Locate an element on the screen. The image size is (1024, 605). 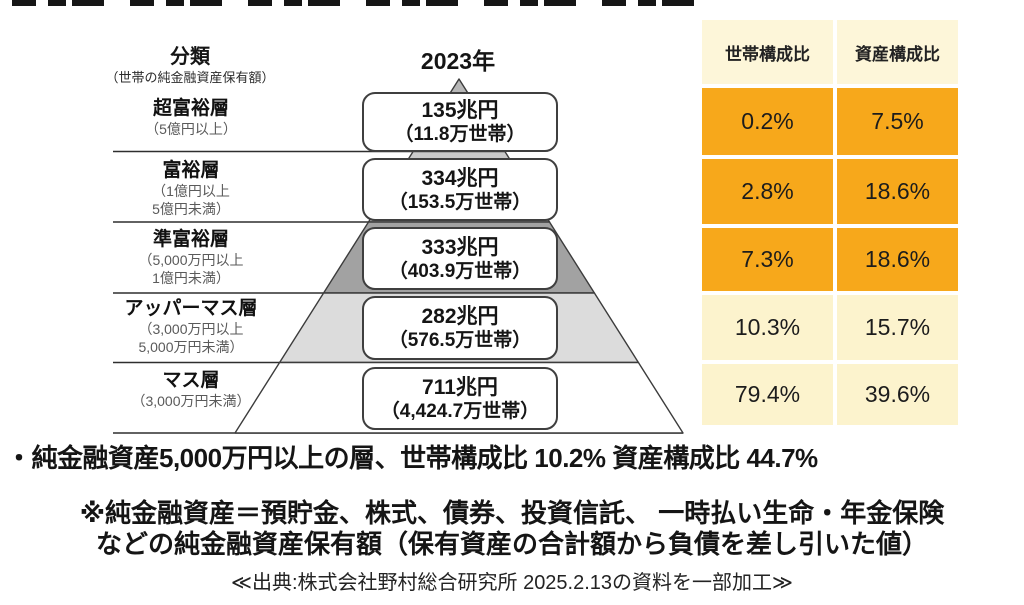
pyramid-box-2: 334兆円 （153.5万世帯） is located at coordinates (460, 189).